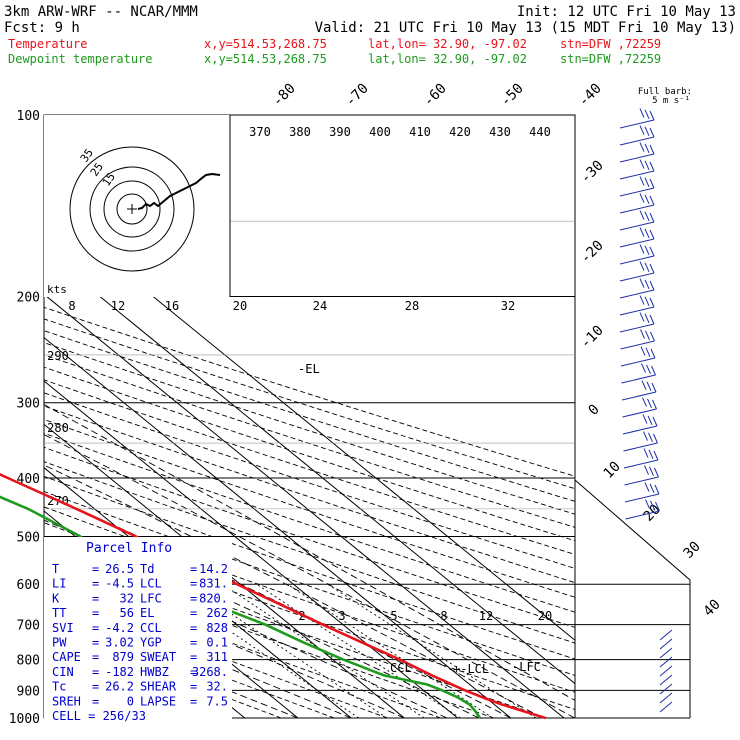 The width and height of the screenshot is (740, 740). What do you see at coordinates (217, 657) in the screenshot?
I see `parcel-info-value: 311` at bounding box center [217, 657].